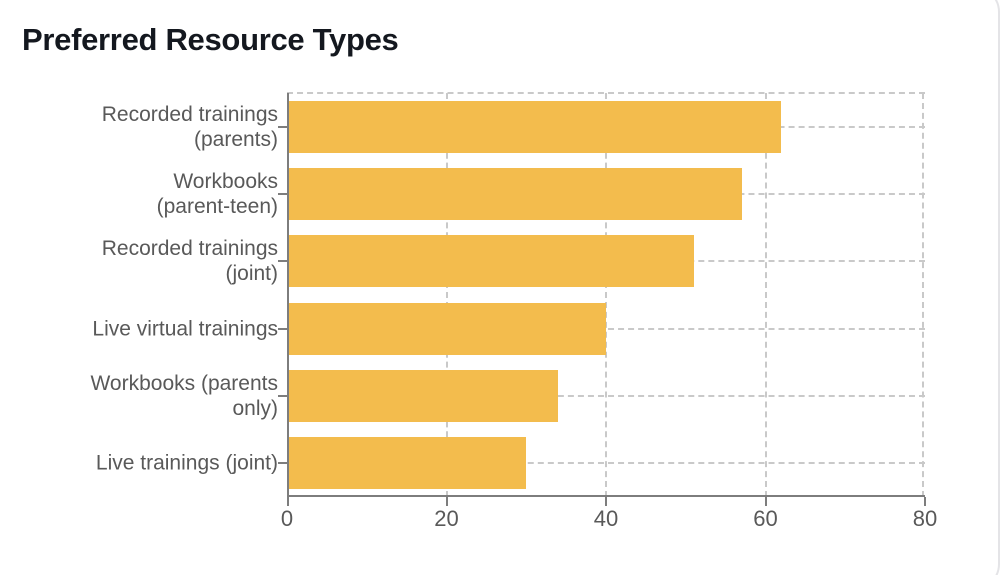 The image size is (1000, 575). I want to click on x-tick-label: 20, so click(446, 518).